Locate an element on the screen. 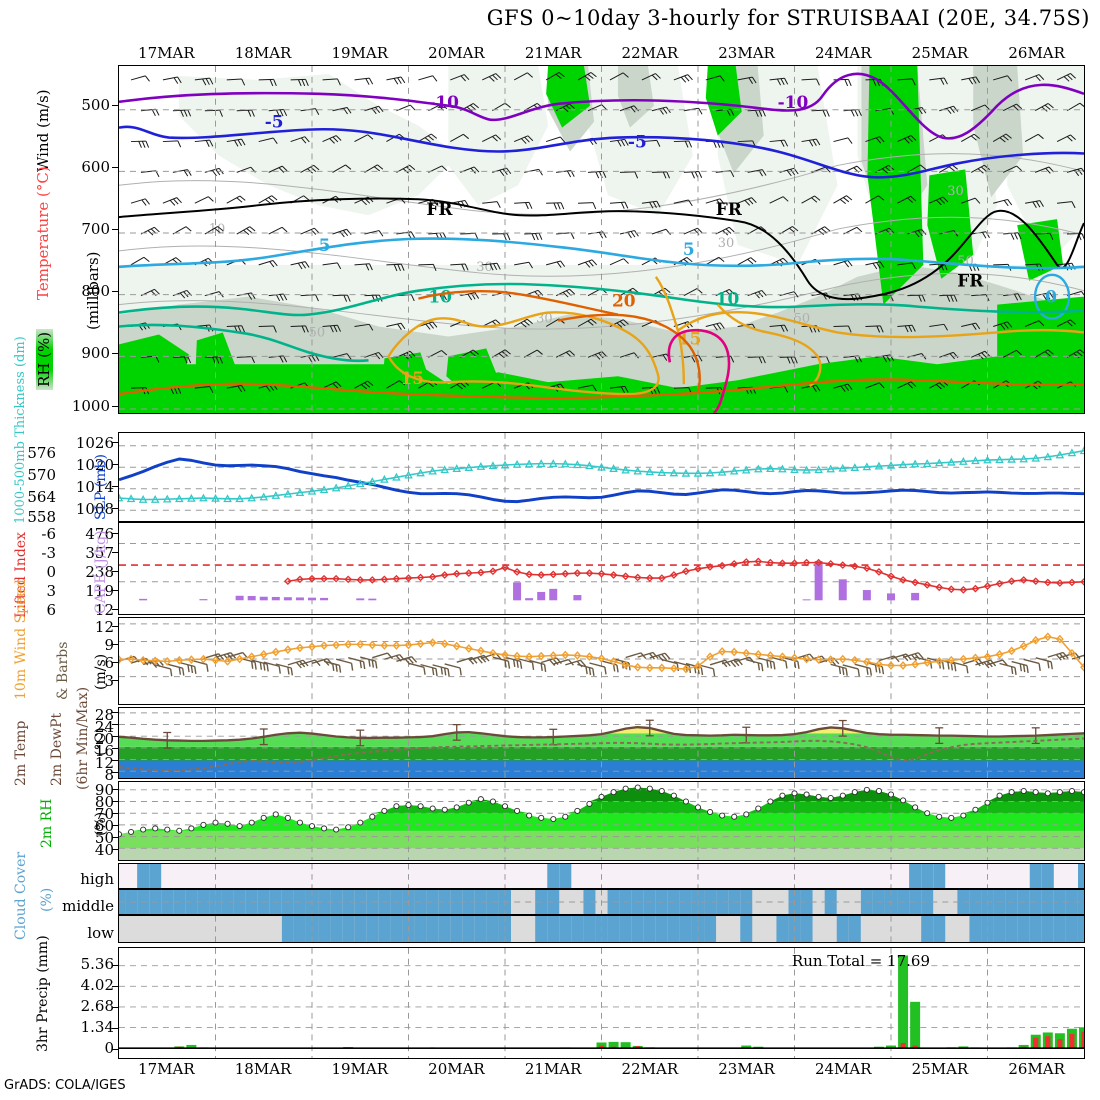  temp-svg is located at coordinates (601, 743).